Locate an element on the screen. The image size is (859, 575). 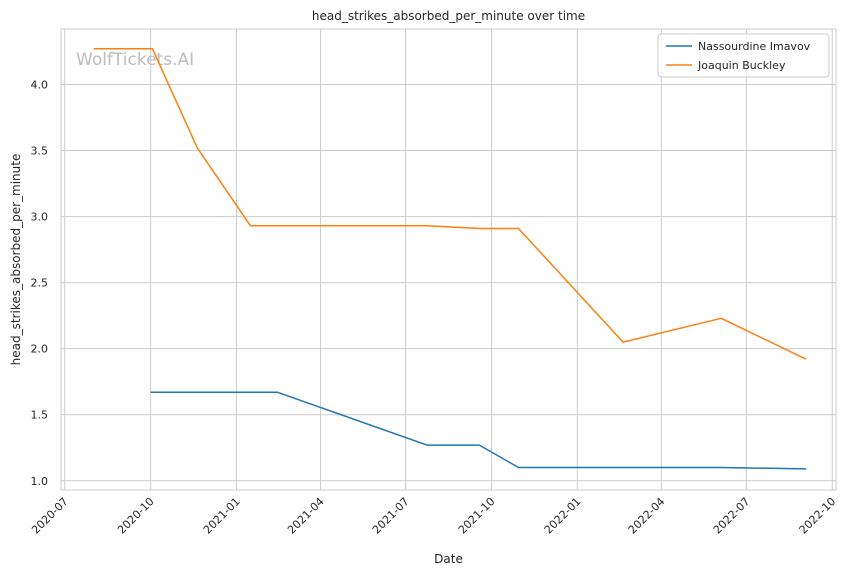
y-tick-label: 1.0 is located at coordinates (40, 481).